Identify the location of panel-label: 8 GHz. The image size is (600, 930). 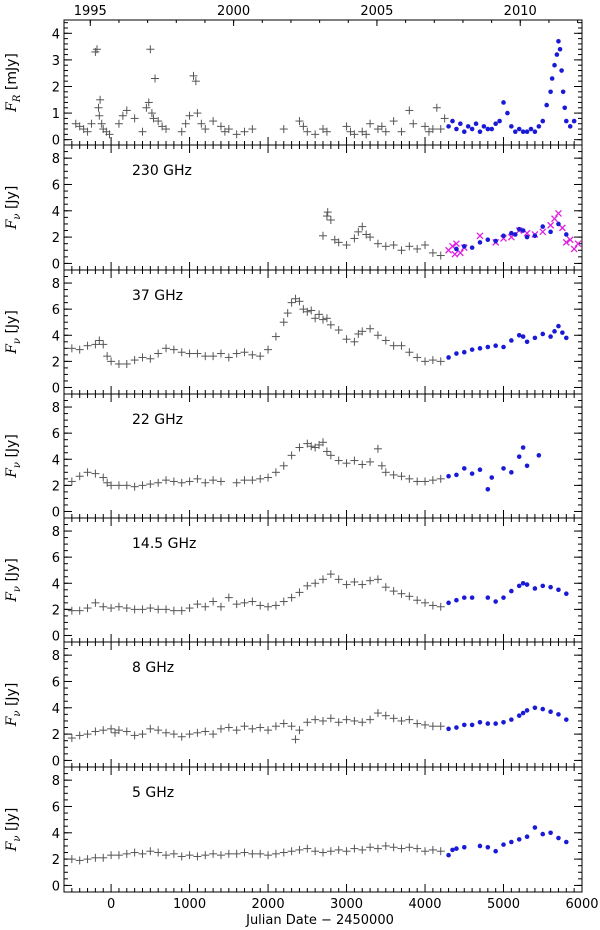
(153, 668).